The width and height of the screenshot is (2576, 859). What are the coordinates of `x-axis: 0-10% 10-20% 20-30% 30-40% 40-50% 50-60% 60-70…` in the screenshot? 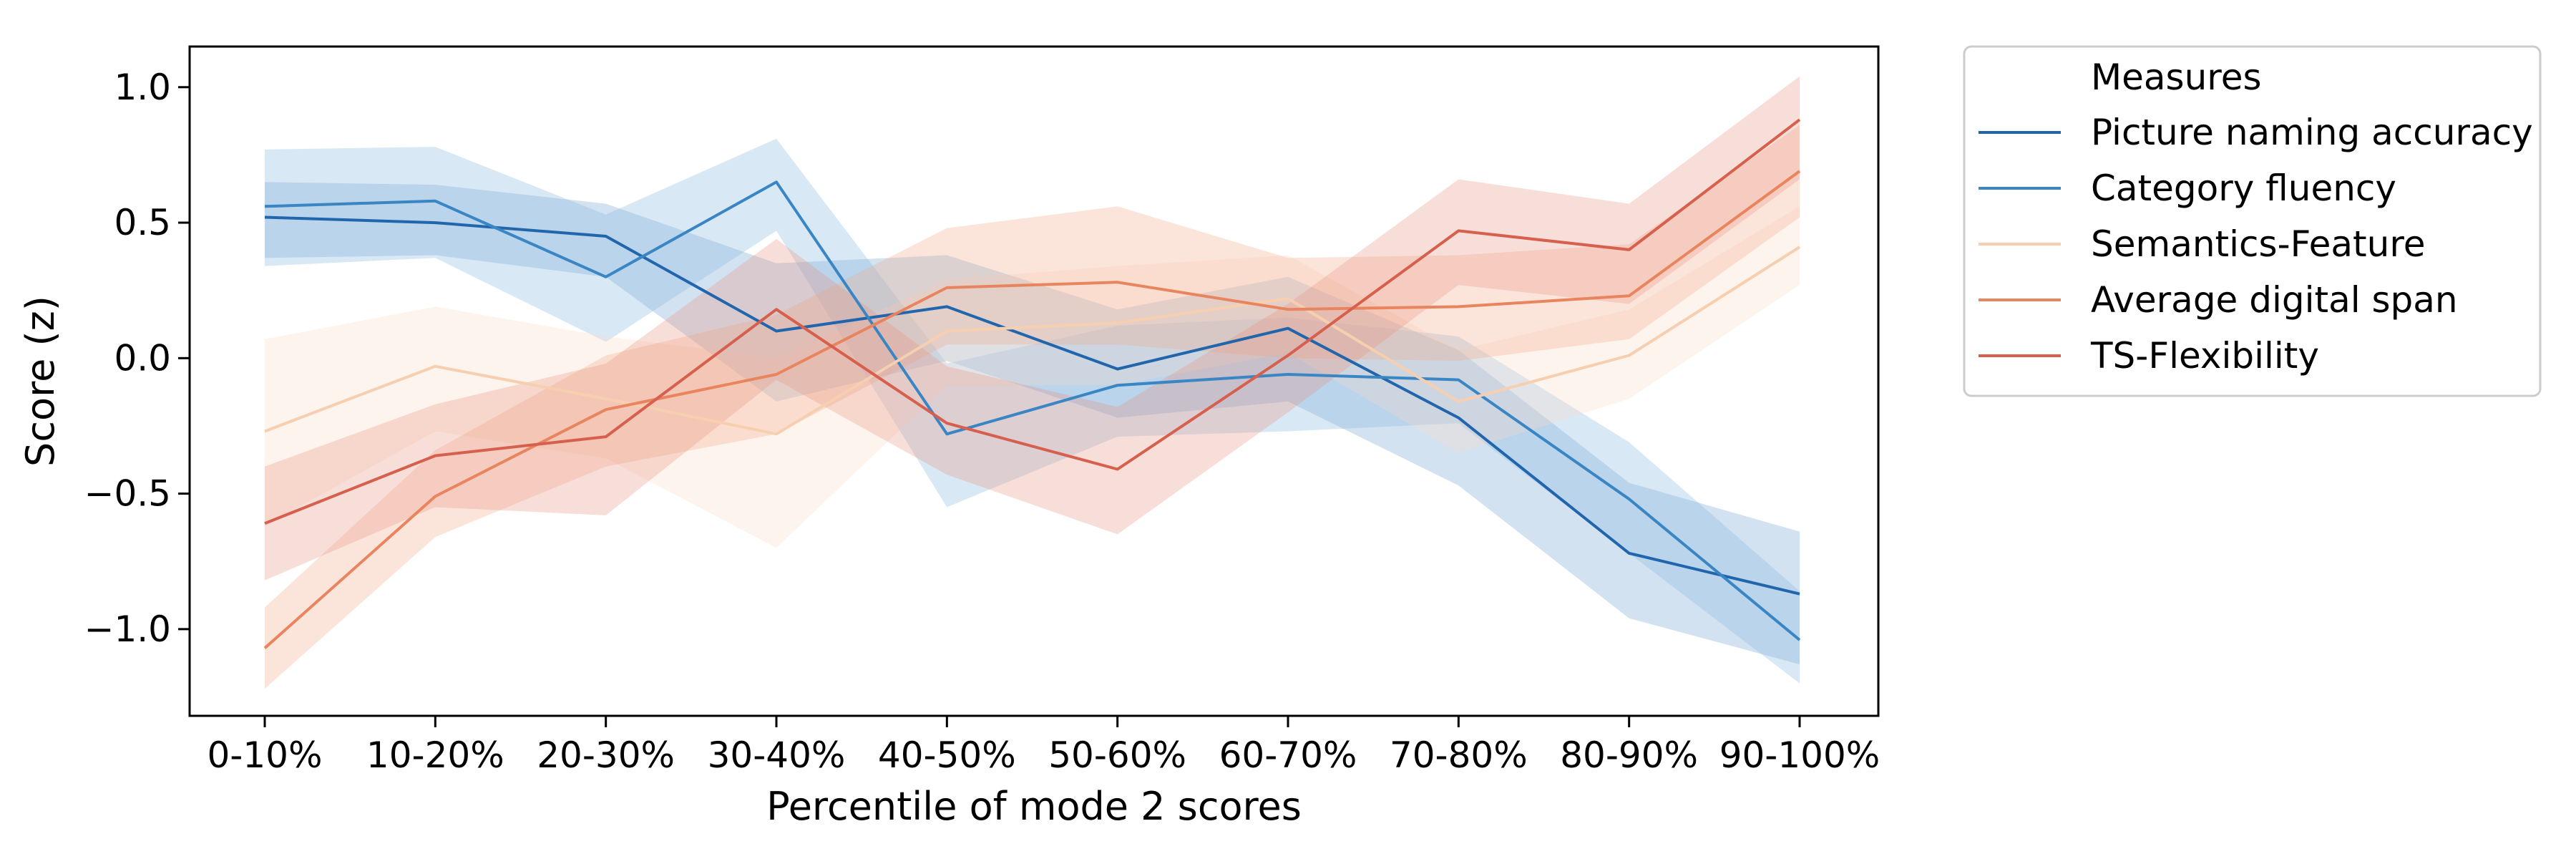 It's located at (1044, 746).